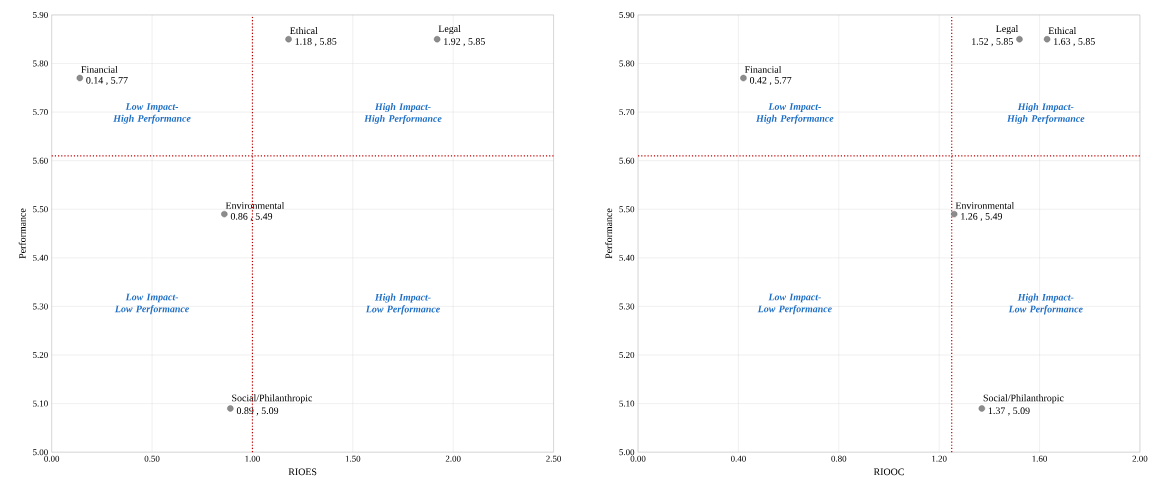  Describe the element at coordinates (738, 458) in the screenshot. I see `x-tick-label: 0.40` at that location.